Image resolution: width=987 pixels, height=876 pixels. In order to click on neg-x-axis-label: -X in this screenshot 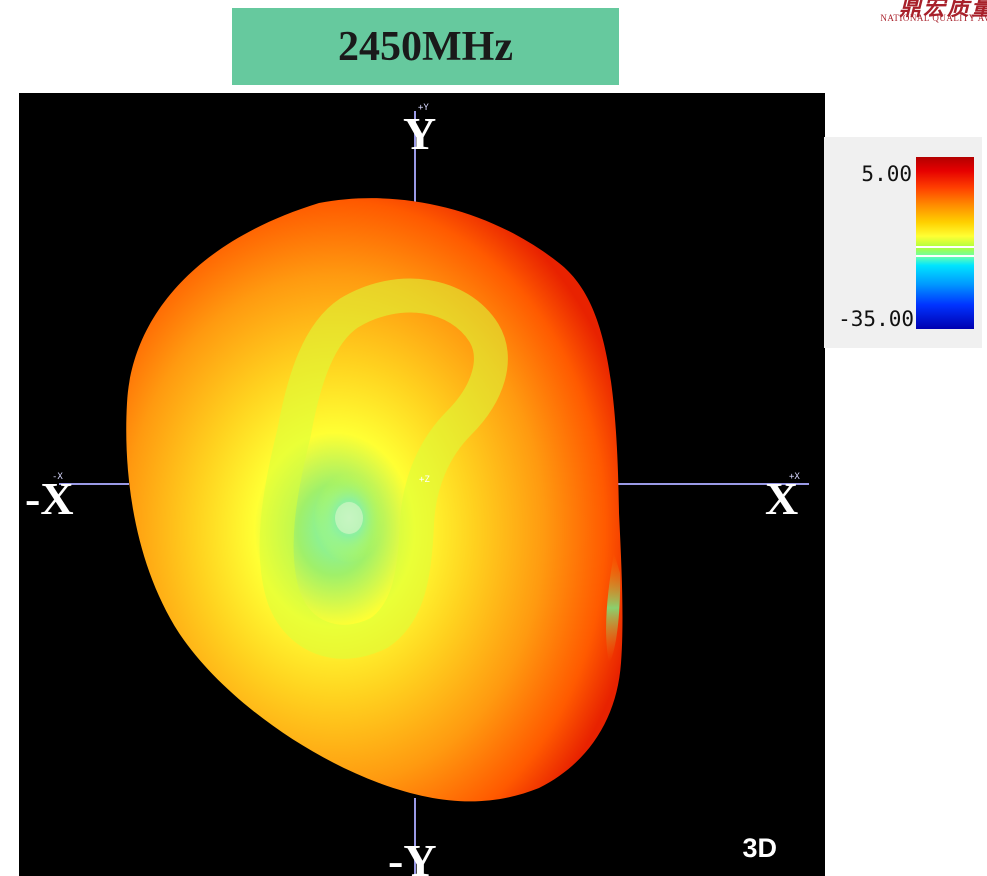, I will do `click(49, 498)`.